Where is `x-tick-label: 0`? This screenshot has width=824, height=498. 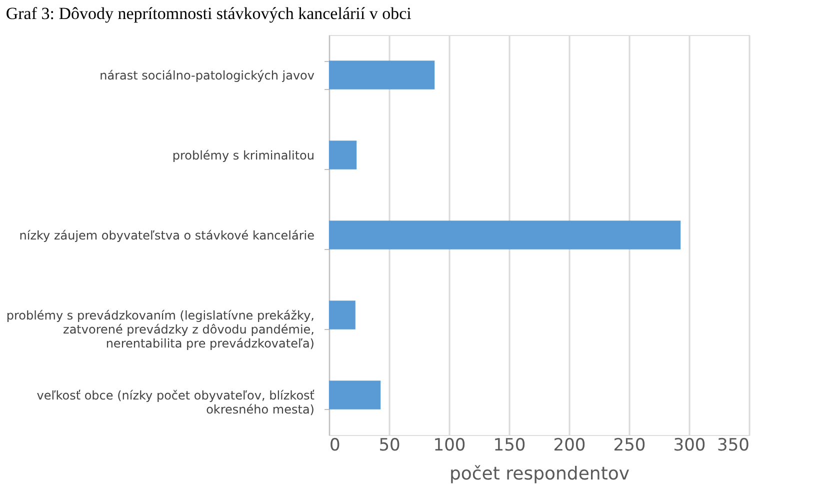
x-tick-label: 0 is located at coordinates (335, 446).